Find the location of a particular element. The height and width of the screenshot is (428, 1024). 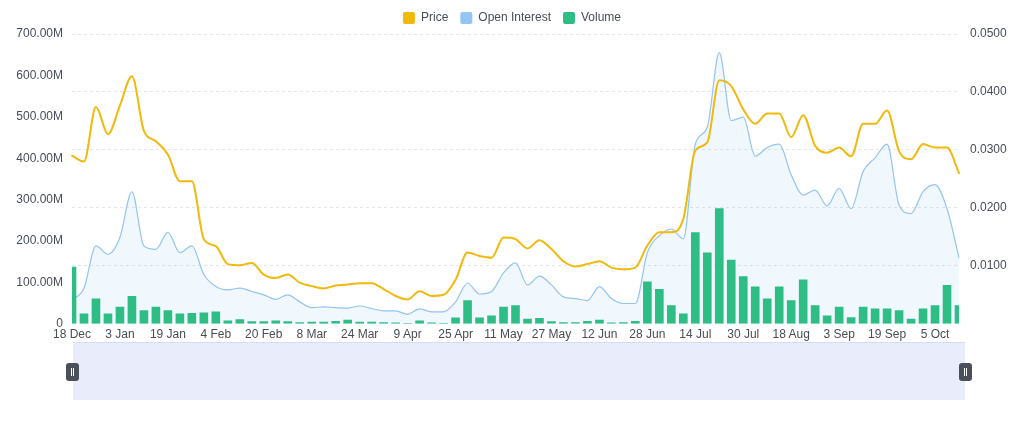

x-tick-label: 24 Mar is located at coordinates (360, 334).